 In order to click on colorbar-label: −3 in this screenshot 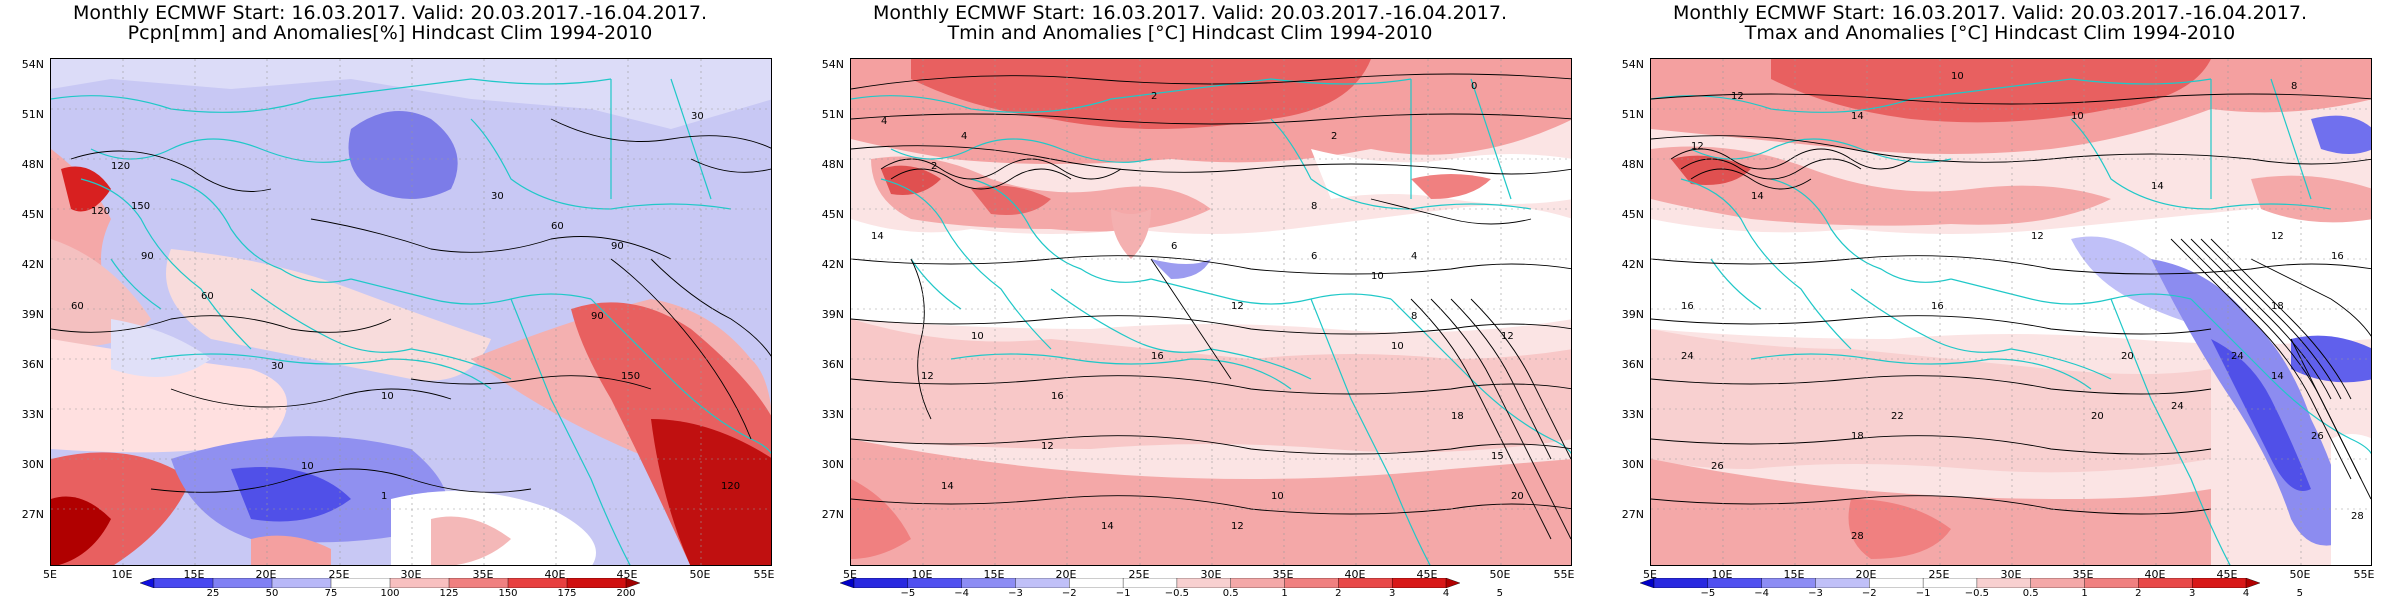, I will do `click(1815, 593)`.